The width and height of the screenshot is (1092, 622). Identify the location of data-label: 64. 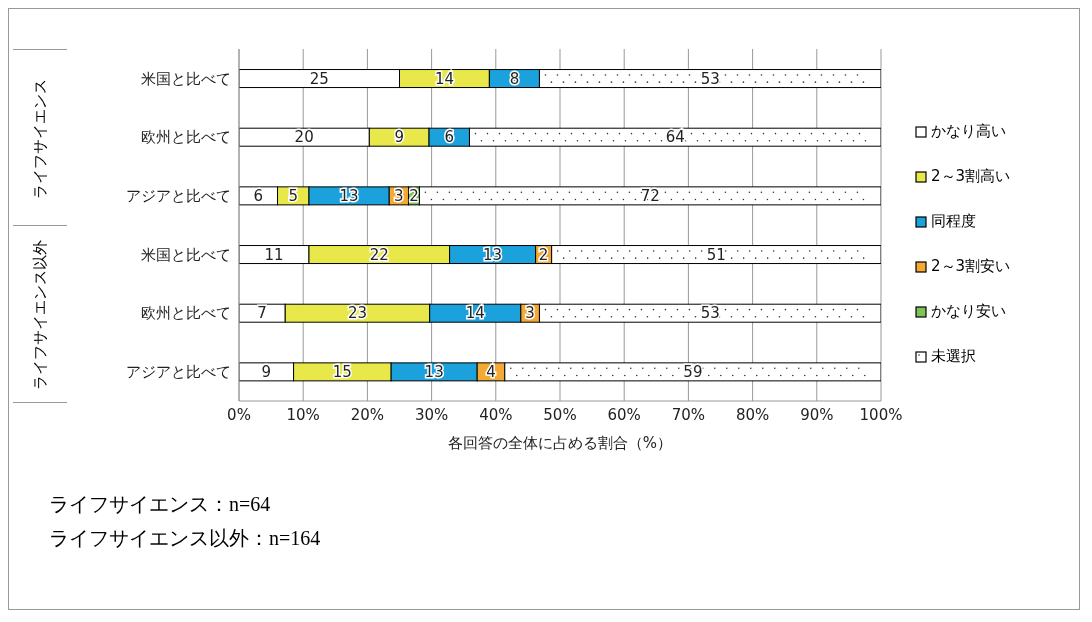
(675, 137).